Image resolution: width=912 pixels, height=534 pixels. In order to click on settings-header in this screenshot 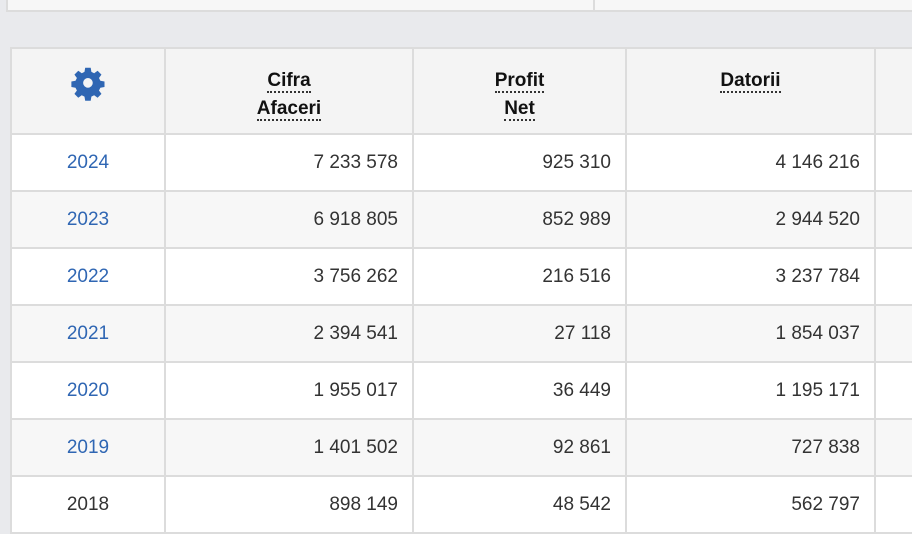, I will do `click(88, 91)`.